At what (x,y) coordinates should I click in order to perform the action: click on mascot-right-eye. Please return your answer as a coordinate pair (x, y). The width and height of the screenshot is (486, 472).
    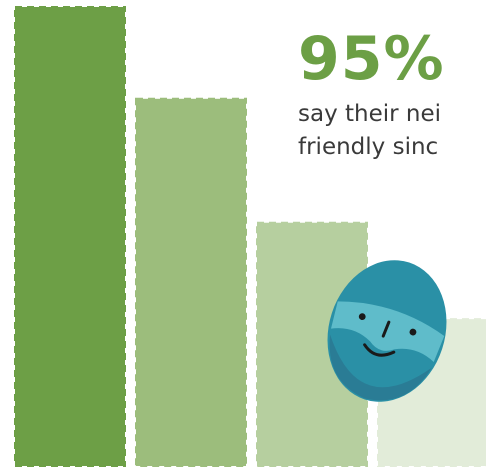
    Looking at the image, I should click on (413, 332).